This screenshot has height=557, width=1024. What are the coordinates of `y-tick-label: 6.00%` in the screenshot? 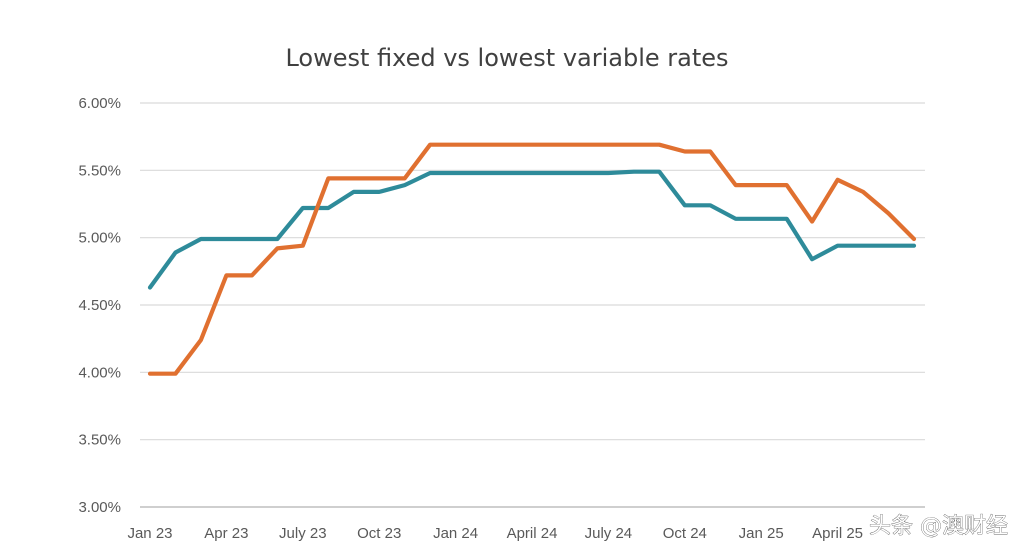 It's located at (99, 103).